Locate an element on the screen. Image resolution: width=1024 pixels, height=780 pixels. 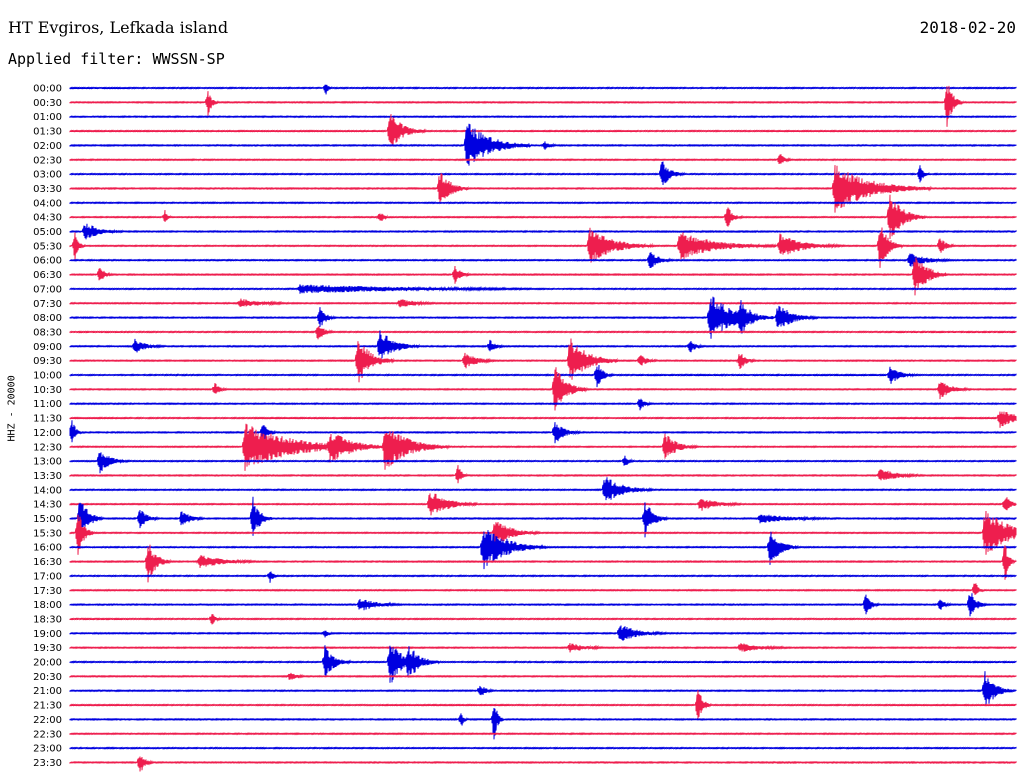
time-label: 13:30 is located at coordinates (47, 476).